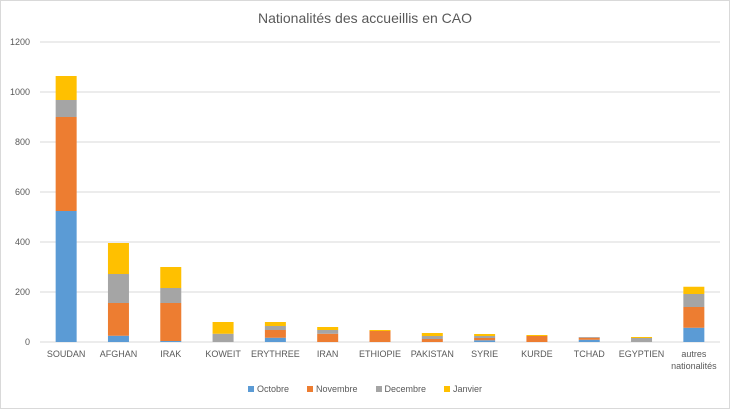 The image size is (730, 409). What do you see at coordinates (642, 354) in the screenshot?
I see `x-tick-label: EGYPTIEN` at bounding box center [642, 354].